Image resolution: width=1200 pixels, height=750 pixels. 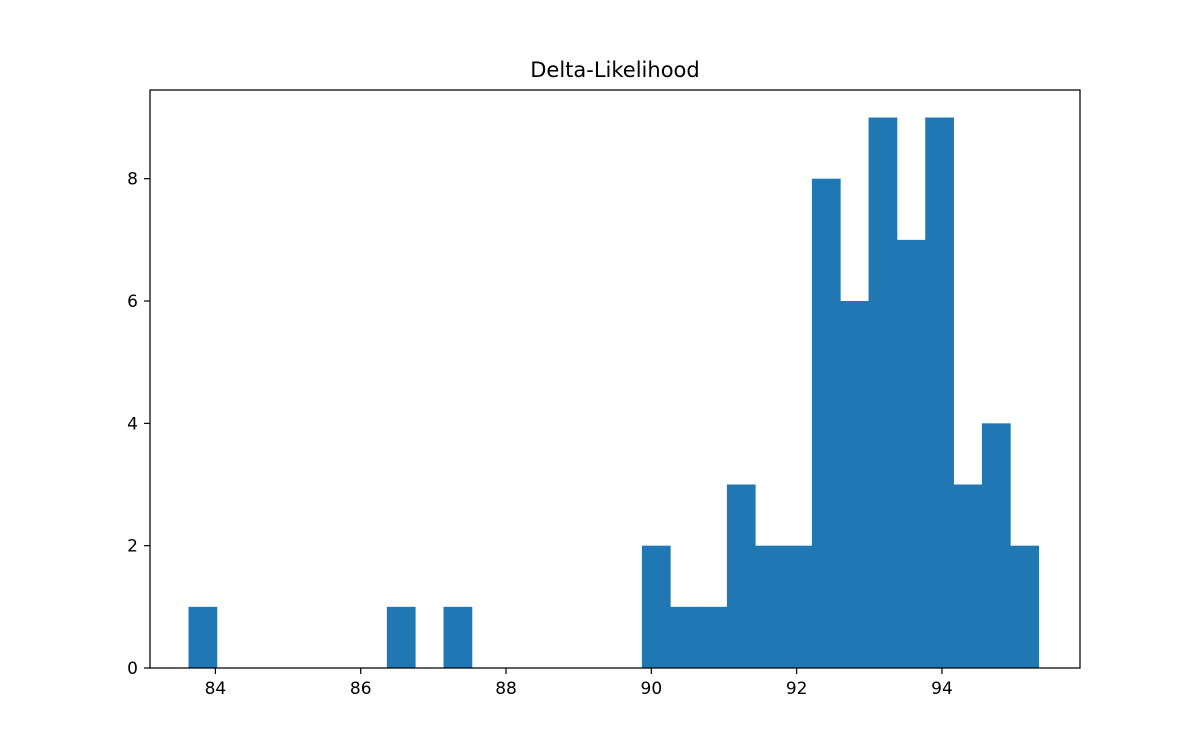 What do you see at coordinates (132, 424) in the screenshot?
I see `y-tick-label: 4` at bounding box center [132, 424].